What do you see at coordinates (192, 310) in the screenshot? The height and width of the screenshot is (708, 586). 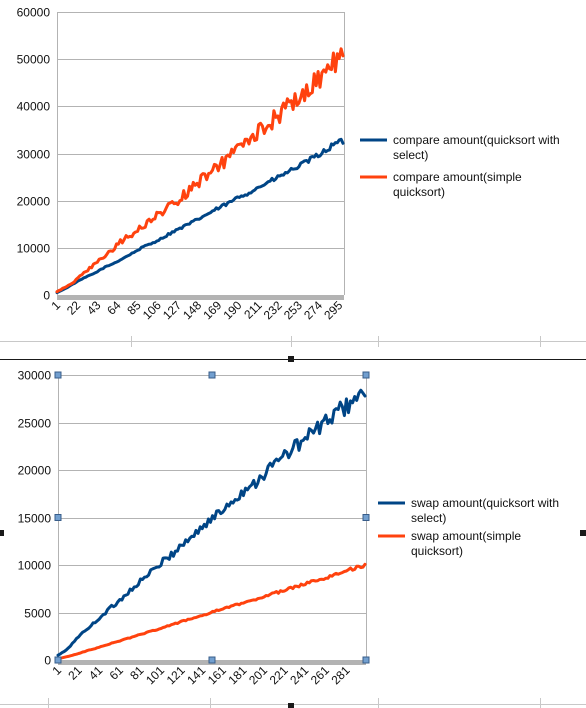 I see `x-tick-label: 148` at bounding box center [192, 310].